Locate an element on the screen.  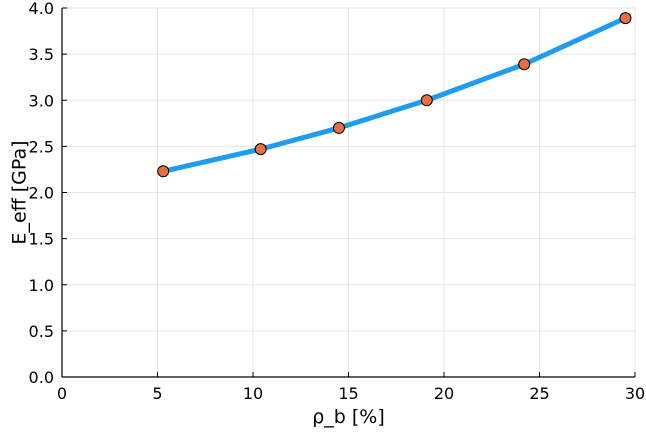
y-tick-label: 0.0 is located at coordinates (41, 377).